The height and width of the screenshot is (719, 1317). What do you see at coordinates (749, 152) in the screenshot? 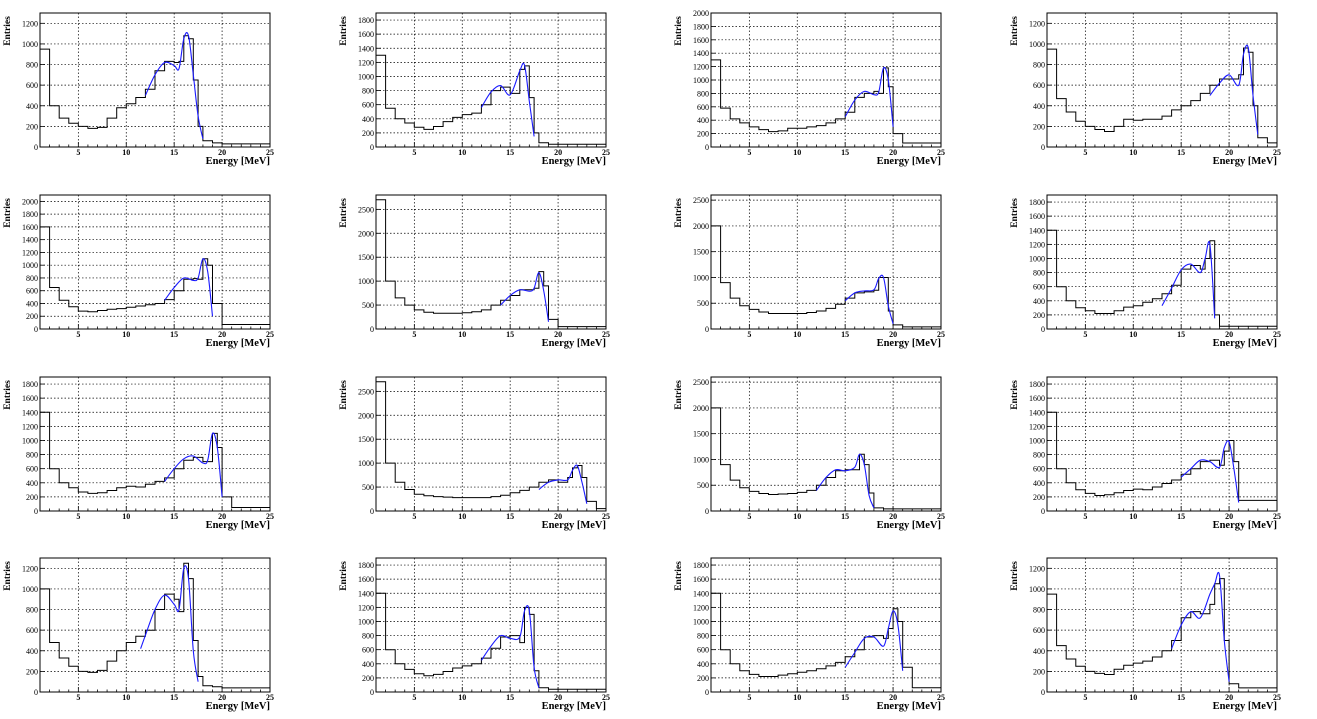
I see `x-tick-label: 5` at bounding box center [749, 152].